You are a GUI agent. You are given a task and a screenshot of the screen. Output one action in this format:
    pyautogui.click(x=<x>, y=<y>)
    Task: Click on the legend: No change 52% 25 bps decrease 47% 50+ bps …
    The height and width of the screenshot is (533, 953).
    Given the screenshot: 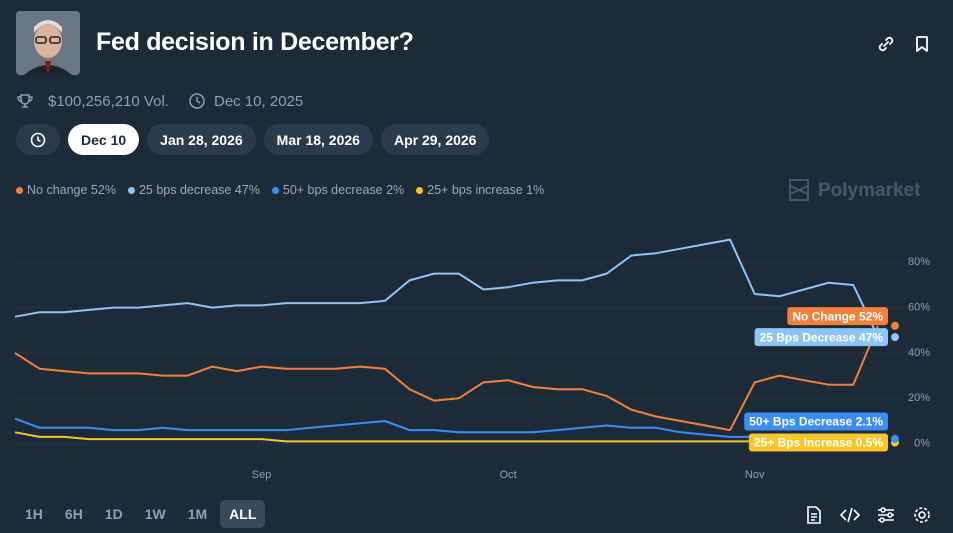 What is the action you would take?
    pyautogui.click(x=280, y=190)
    